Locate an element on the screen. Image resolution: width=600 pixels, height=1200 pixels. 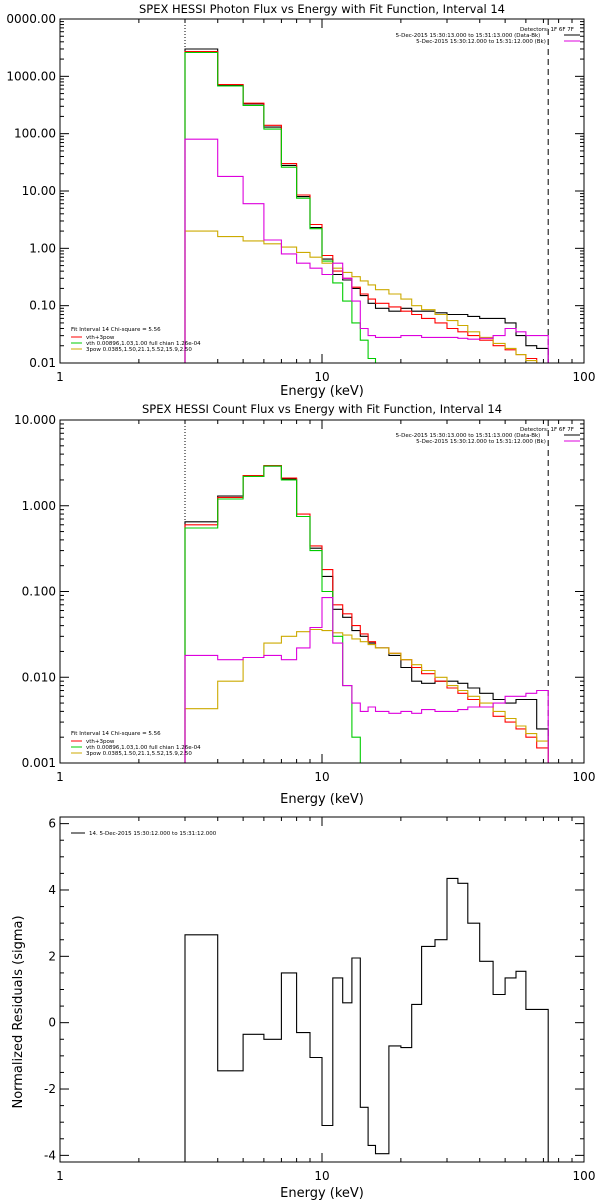
residuals-plot-area is located at coordinates (366, 1019).